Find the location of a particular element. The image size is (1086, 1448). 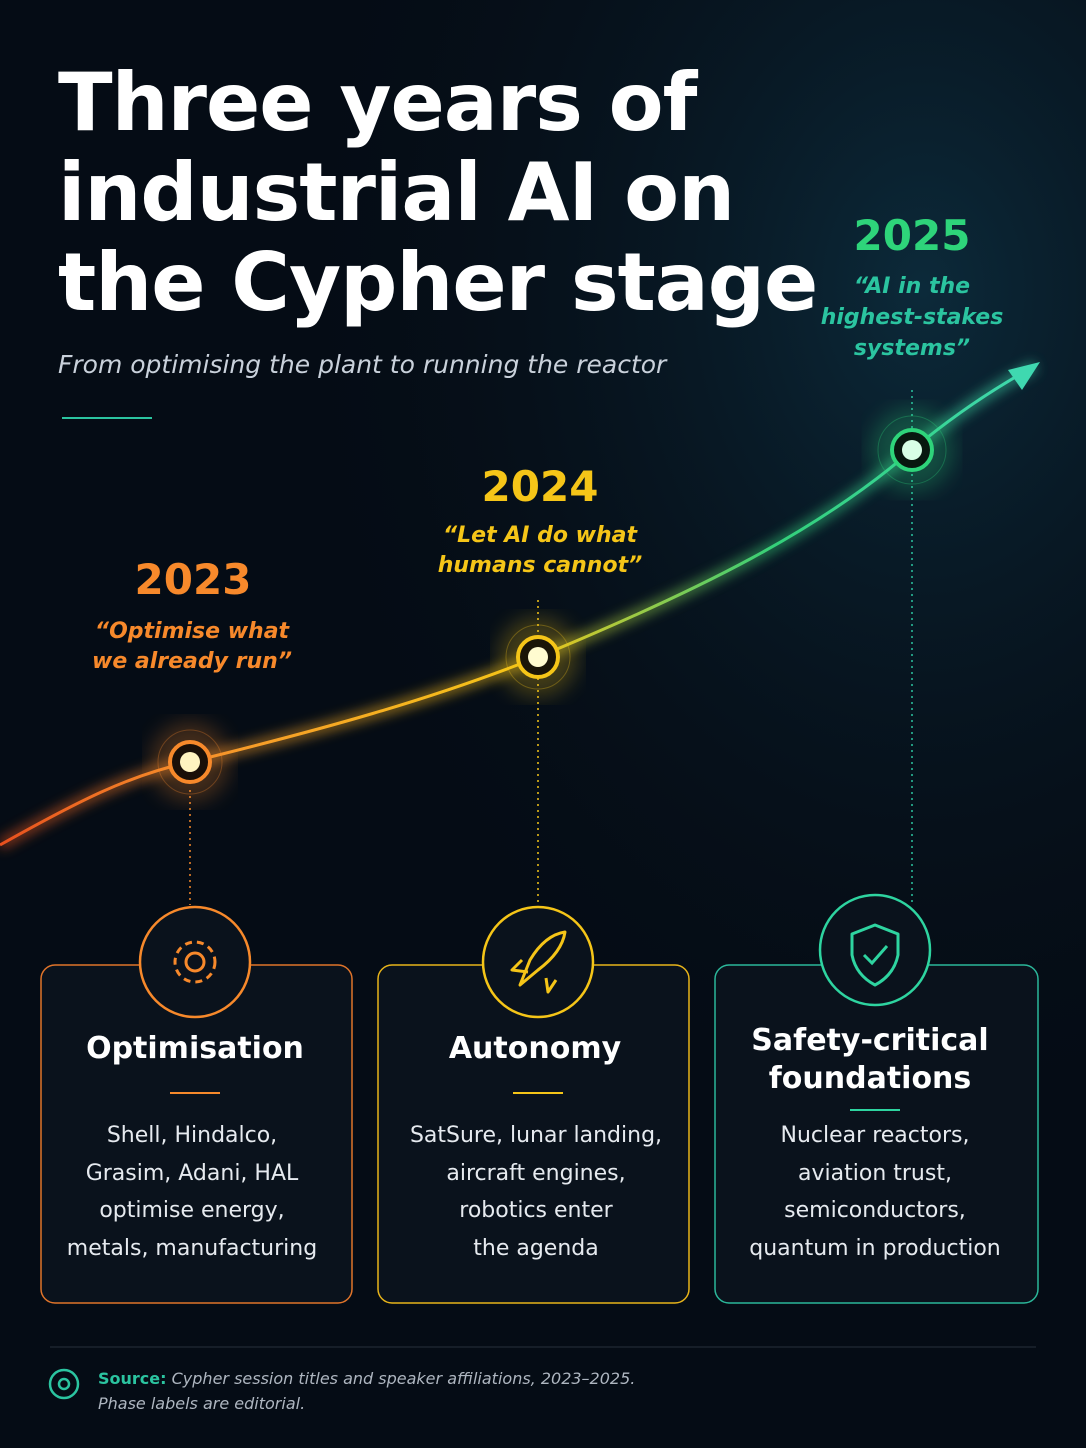

card-text: aviation trust, is located at coordinates (875, 1173).